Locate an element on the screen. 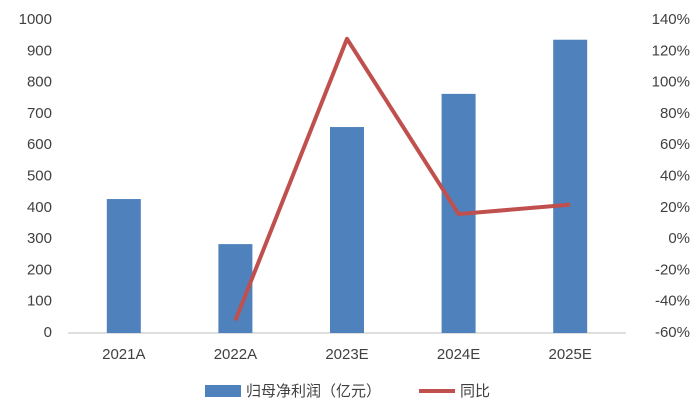 The height and width of the screenshot is (420, 700). y2-tick-label: -60% is located at coordinates (672, 332).